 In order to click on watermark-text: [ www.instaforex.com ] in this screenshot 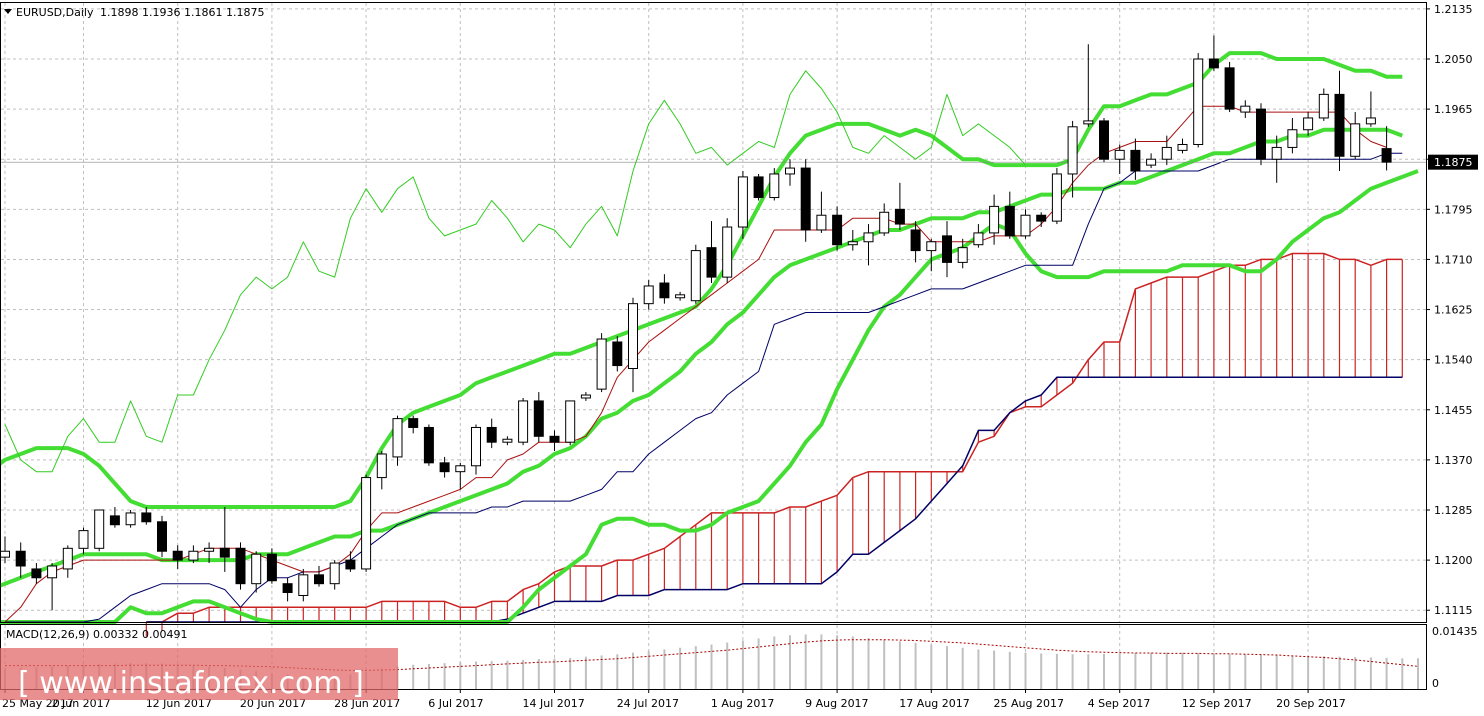, I will do `click(191, 683)`.